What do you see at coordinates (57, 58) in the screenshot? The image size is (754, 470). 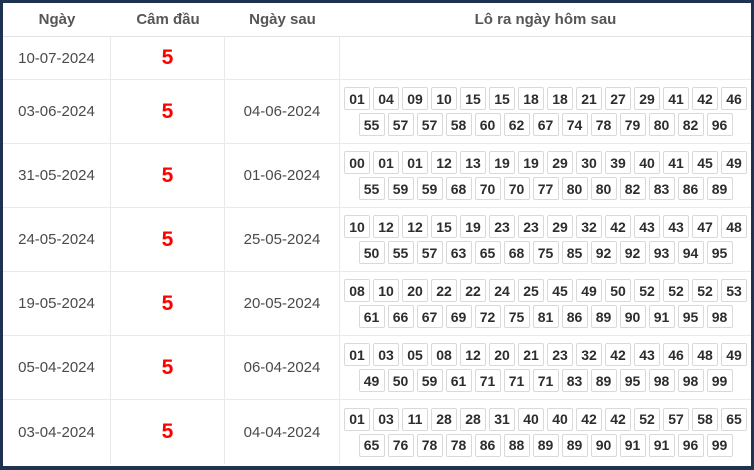 I see `date-cell: 10-07-2024` at bounding box center [57, 58].